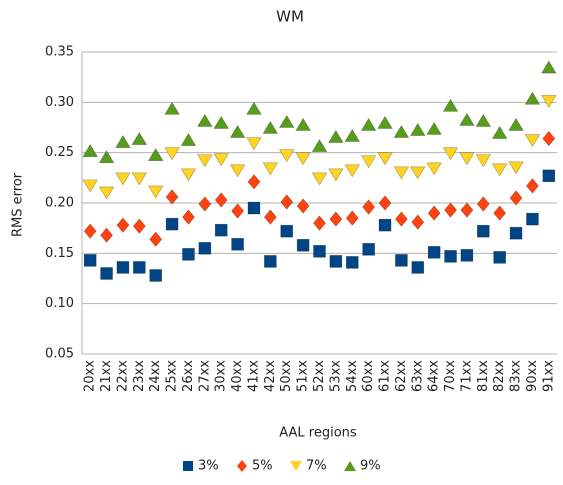 The image size is (563, 485). What do you see at coordinates (90, 376) in the screenshot?
I see `x-tick-label: 20xx` at bounding box center [90, 376].